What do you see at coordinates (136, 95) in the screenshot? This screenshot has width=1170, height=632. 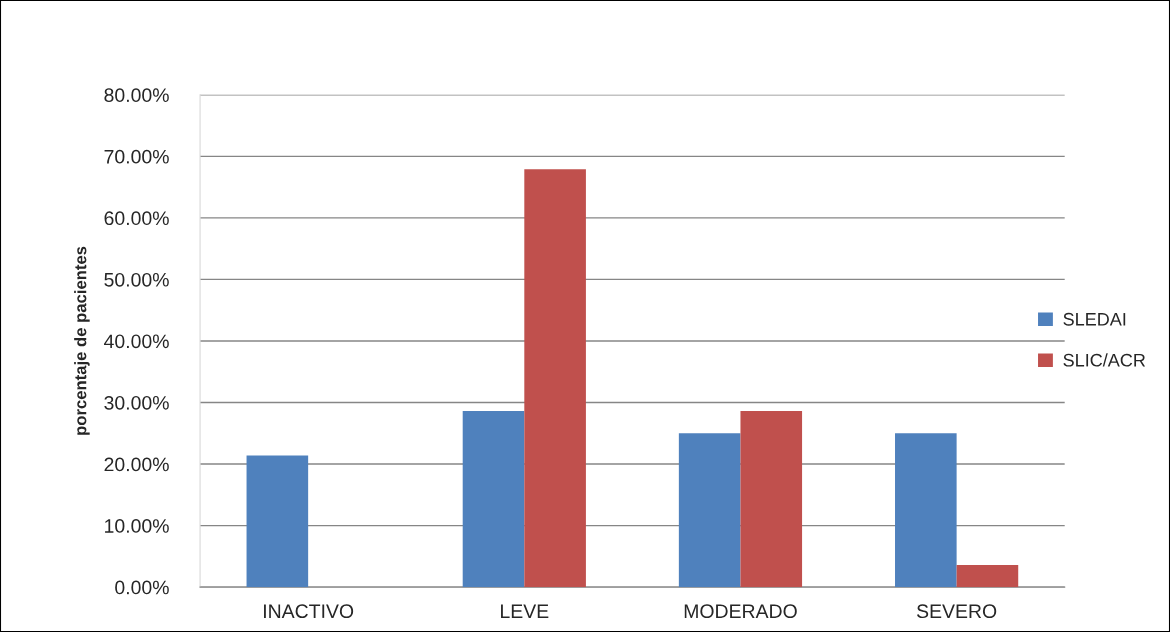 I see `y-tick-label: 80.00%` at bounding box center [136, 95].